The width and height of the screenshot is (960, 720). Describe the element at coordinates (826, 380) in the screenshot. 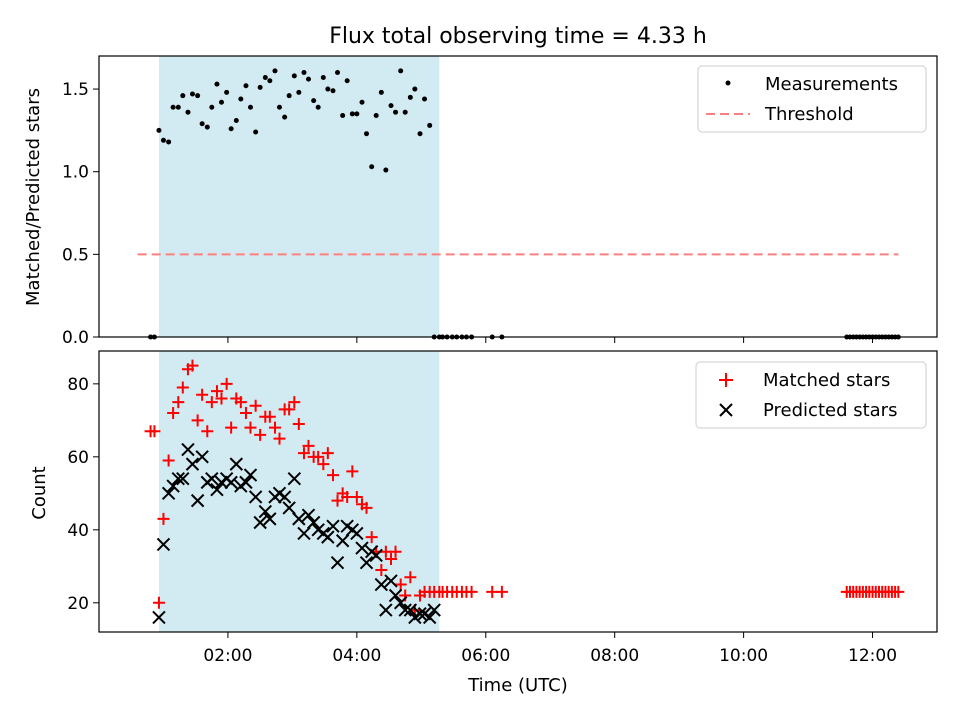

I see `matched-legend-label: Matched stars` at that location.